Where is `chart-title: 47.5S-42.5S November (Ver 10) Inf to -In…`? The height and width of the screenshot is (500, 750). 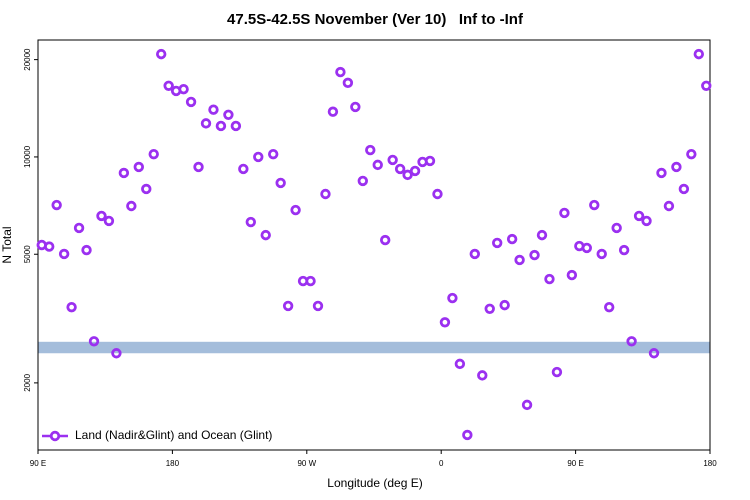
chart-title: 47.5S-42.5S November (Ver 10) Inf to -In… is located at coordinates (375, 19).